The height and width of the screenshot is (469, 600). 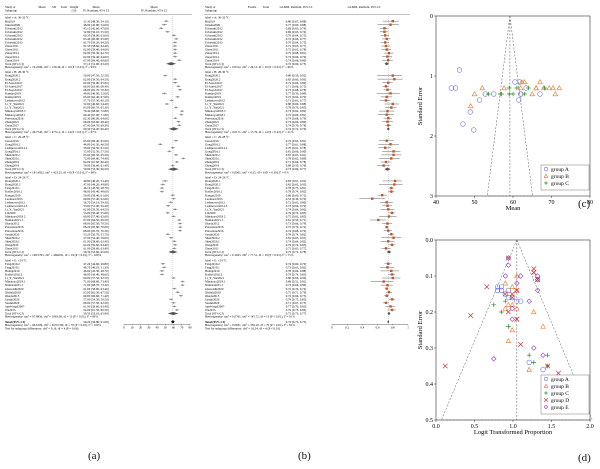 What do you see at coordinates (212, 271) in the screenshot?
I see `study-name: Huang2010` at bounding box center [212, 271].